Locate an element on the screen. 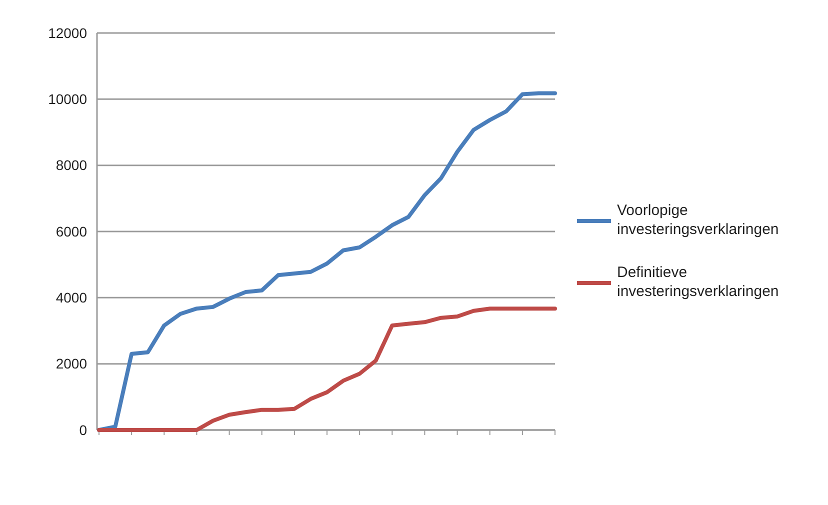 This screenshot has width=828, height=505. y-tick-label: 12000 is located at coordinates (68, 32).